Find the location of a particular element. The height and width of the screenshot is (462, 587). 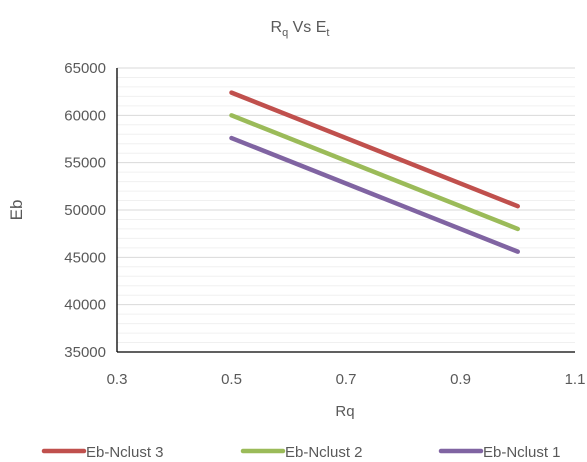

legend: Eb-Nclust 3 Eb-Nclust 2 Eb-Nclust 1 is located at coordinates (301, 452).